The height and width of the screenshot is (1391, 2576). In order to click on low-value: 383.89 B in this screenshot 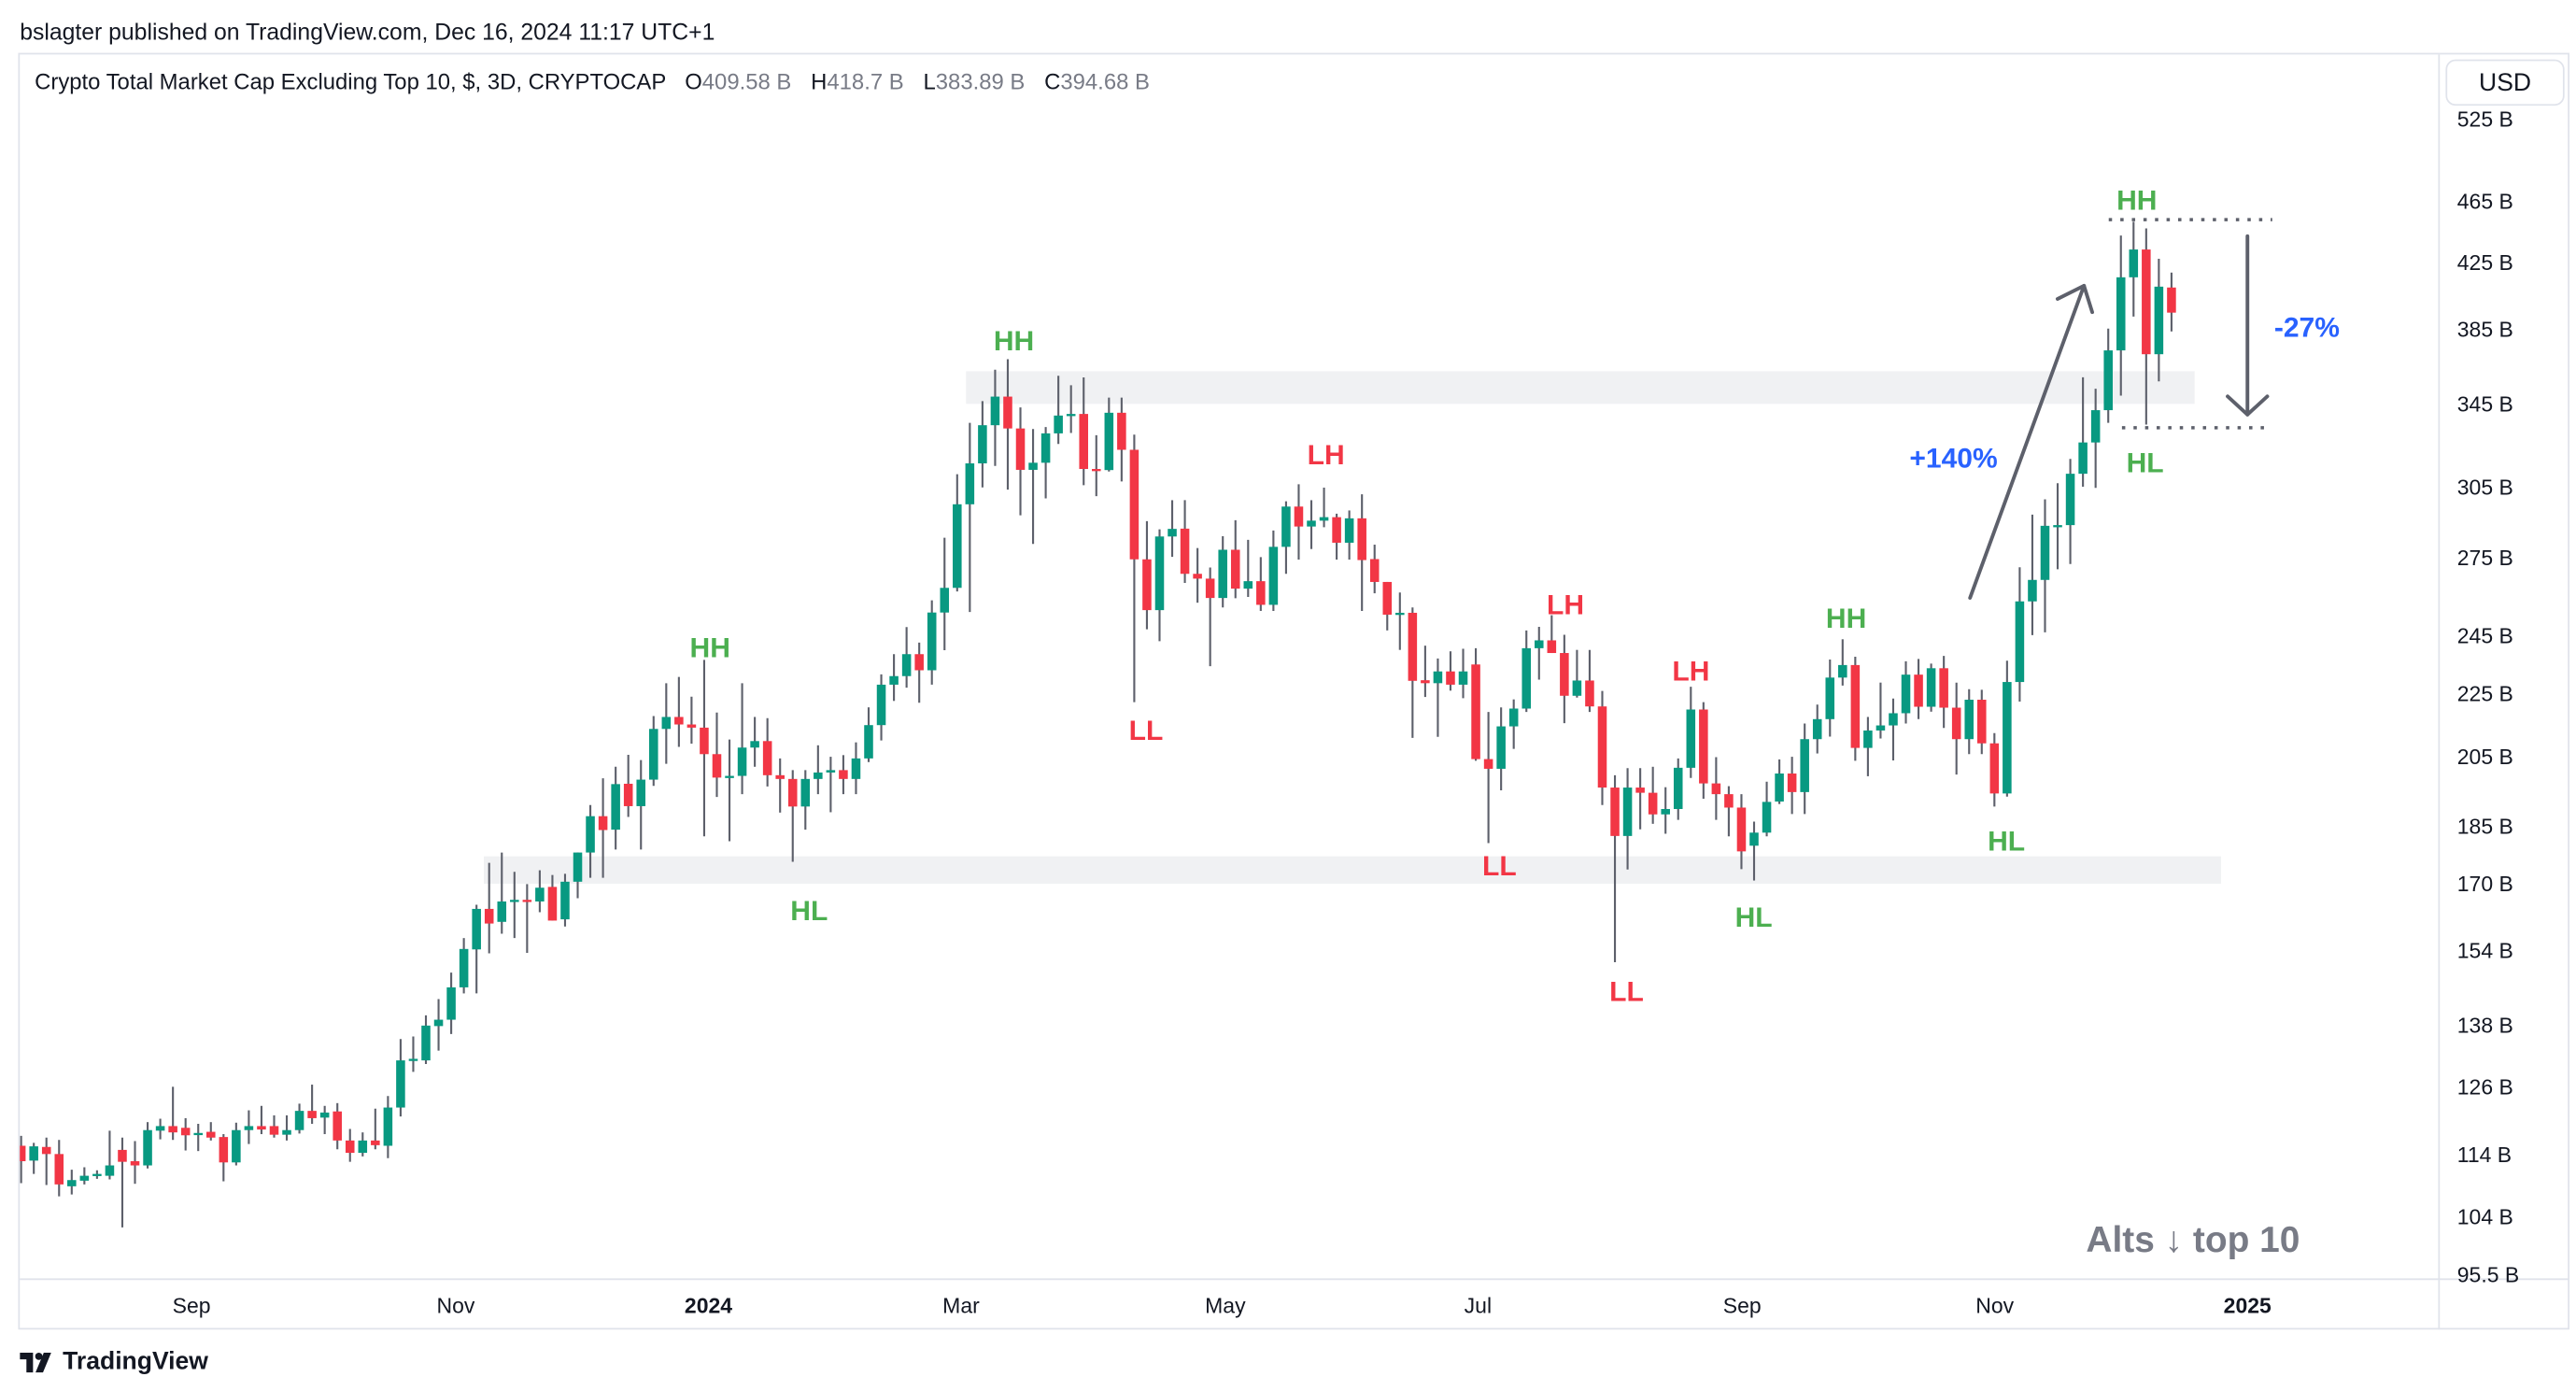, I will do `click(980, 81)`.